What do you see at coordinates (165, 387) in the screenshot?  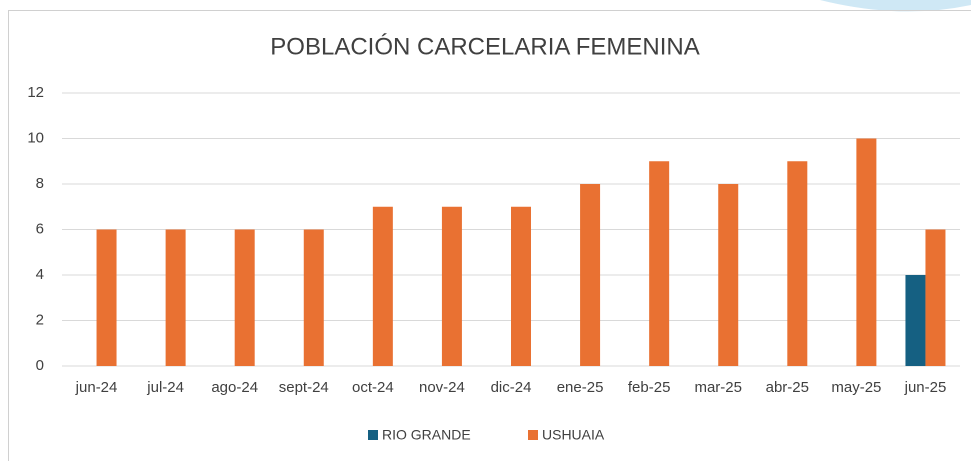 I see `x-tick-label: jul-24` at bounding box center [165, 387].